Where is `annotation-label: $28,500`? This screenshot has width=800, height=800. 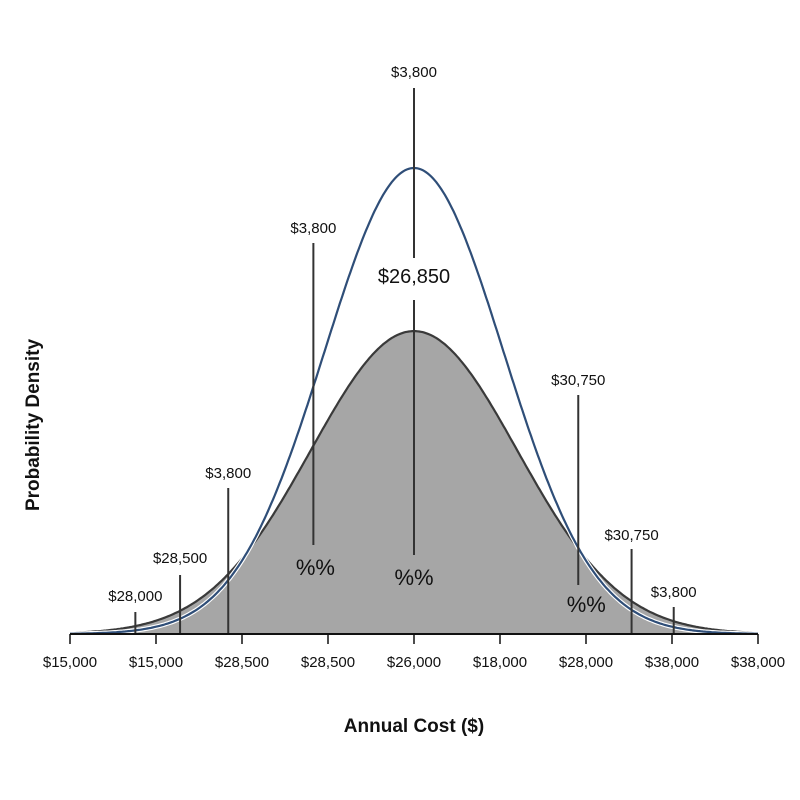 annotation-label: $28,500 is located at coordinates (180, 558).